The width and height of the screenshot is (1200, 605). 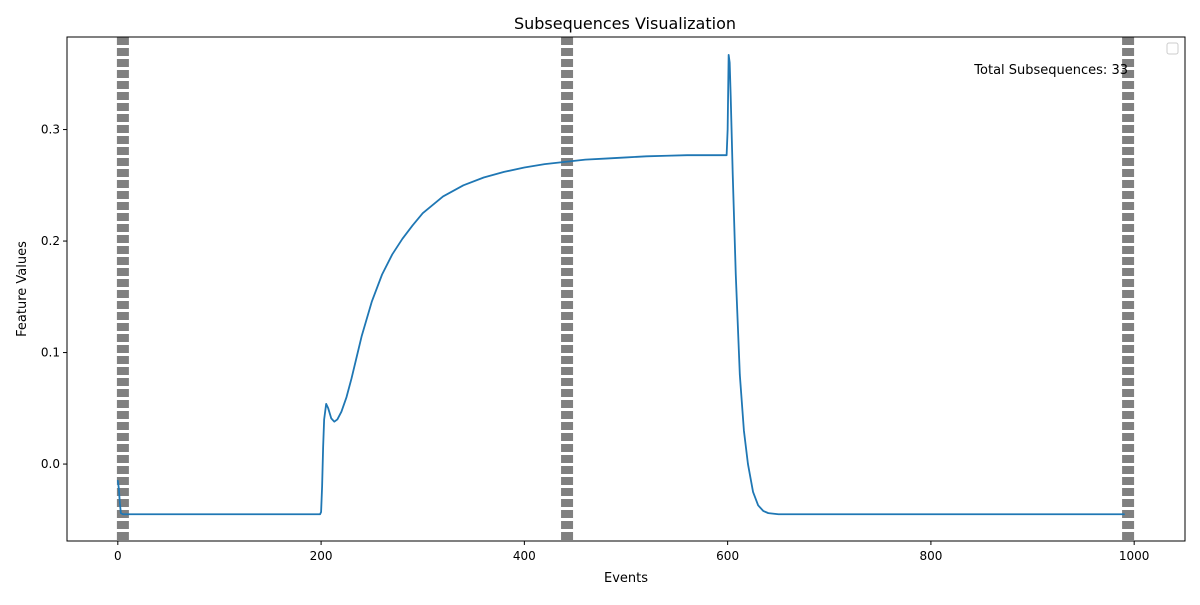 What do you see at coordinates (321, 556) in the screenshot?
I see `x-tick-label: 200` at bounding box center [321, 556].